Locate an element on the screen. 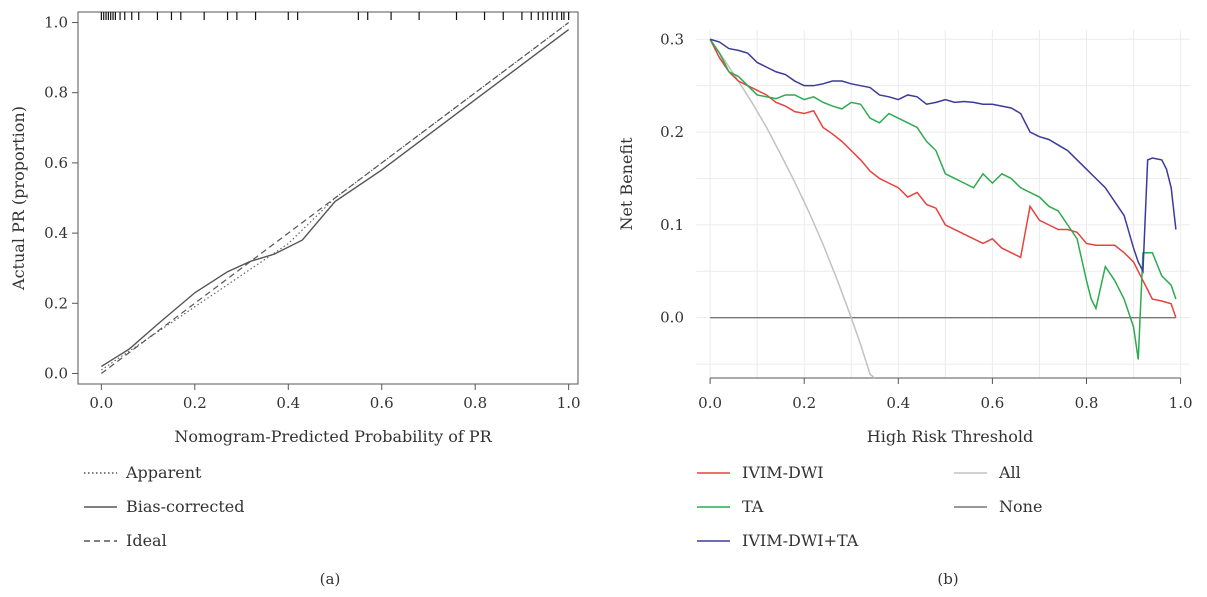 This screenshot has width=1207, height=597. rug-ticks is located at coordinates (335, 16).